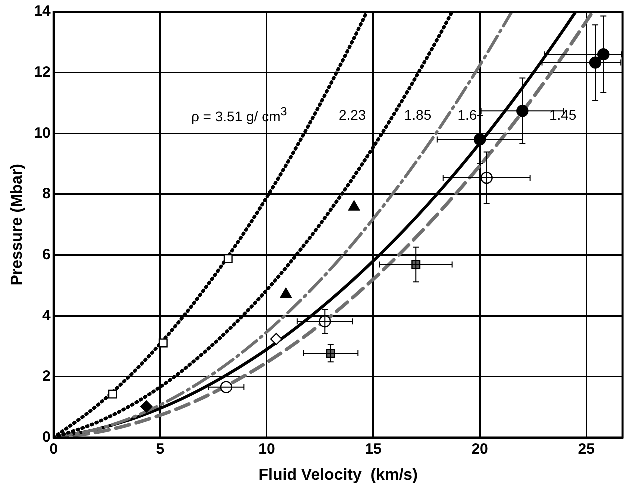 Image resolution: width=630 pixels, height=489 pixels. I want to click on y-tick-label: 6, so click(46, 255).